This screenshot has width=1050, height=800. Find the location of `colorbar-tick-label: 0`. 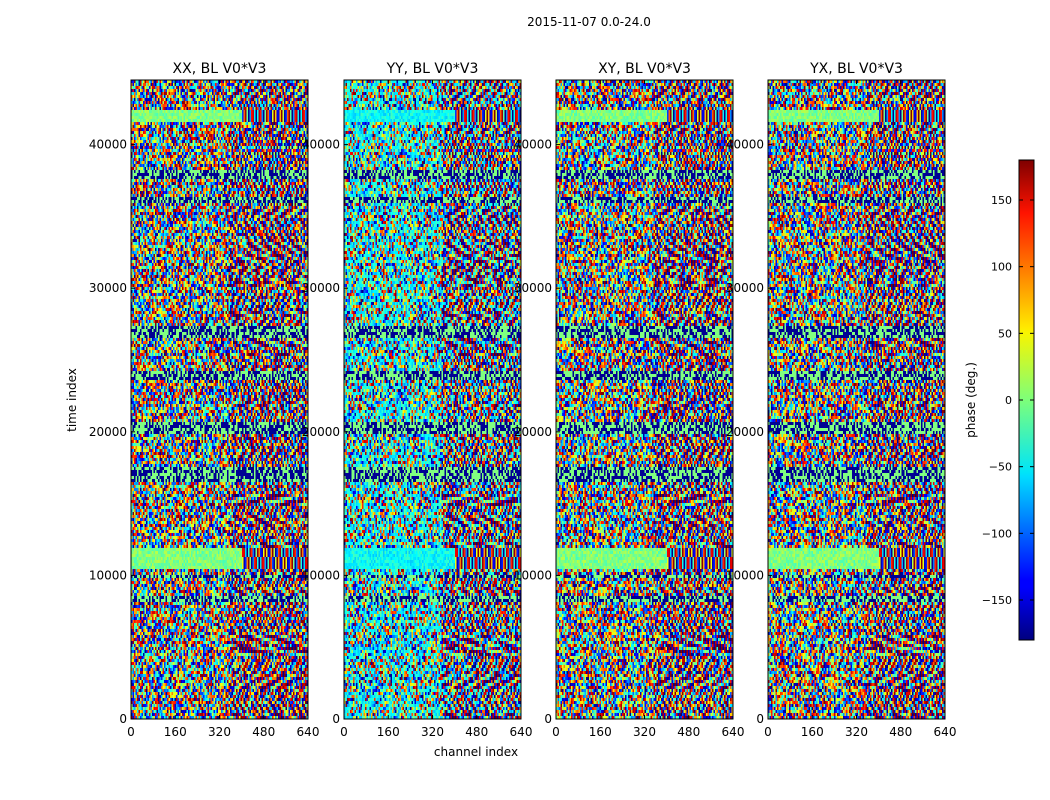

colorbar-tick-label: 0 is located at coordinates (1008, 400).